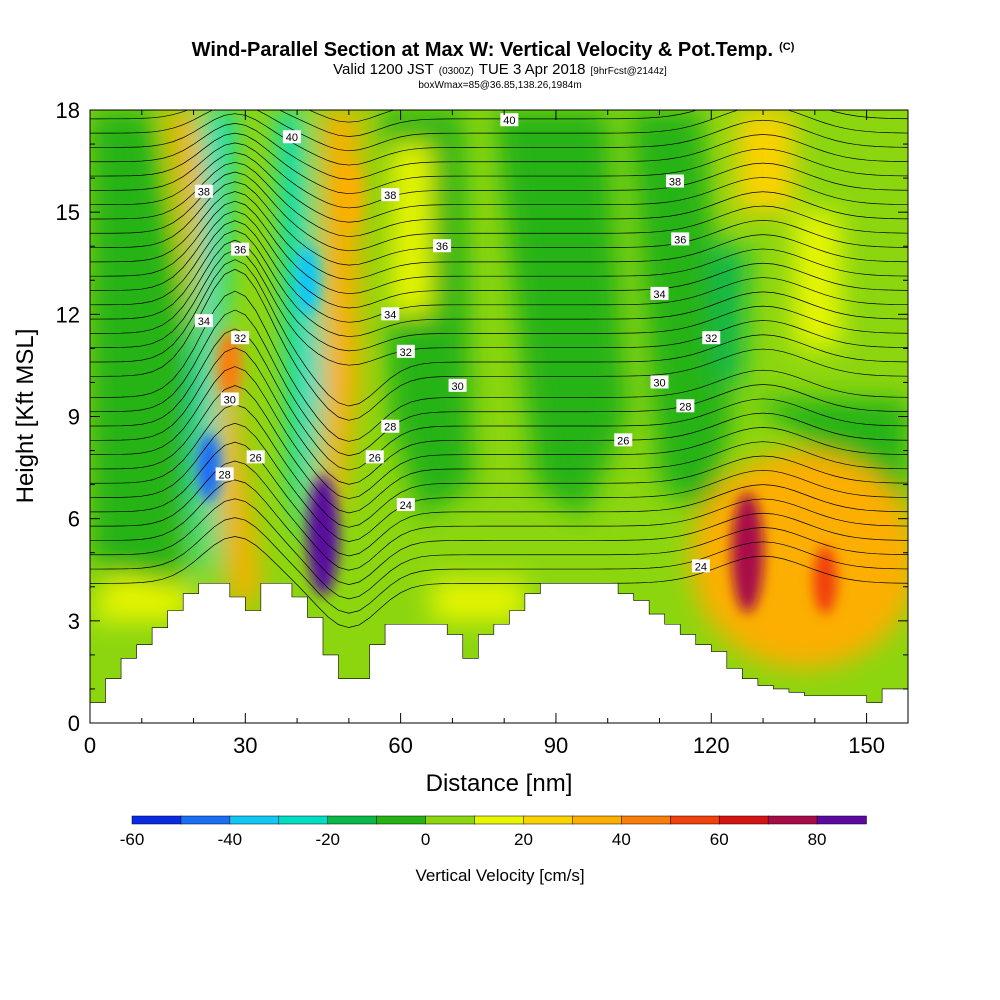  I want to click on theta-label-text: 40, so click(292, 138).